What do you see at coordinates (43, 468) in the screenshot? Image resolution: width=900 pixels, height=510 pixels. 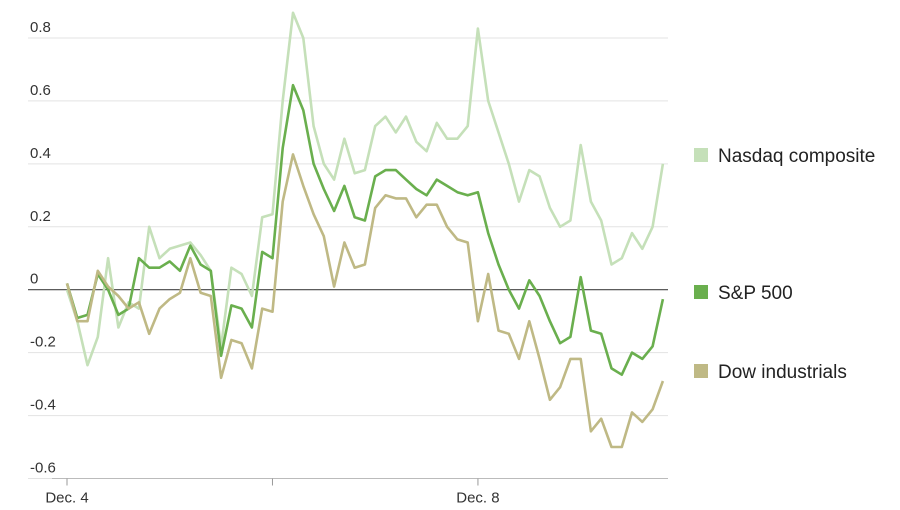 I see `y-tick-label: -0.6` at bounding box center [43, 468].